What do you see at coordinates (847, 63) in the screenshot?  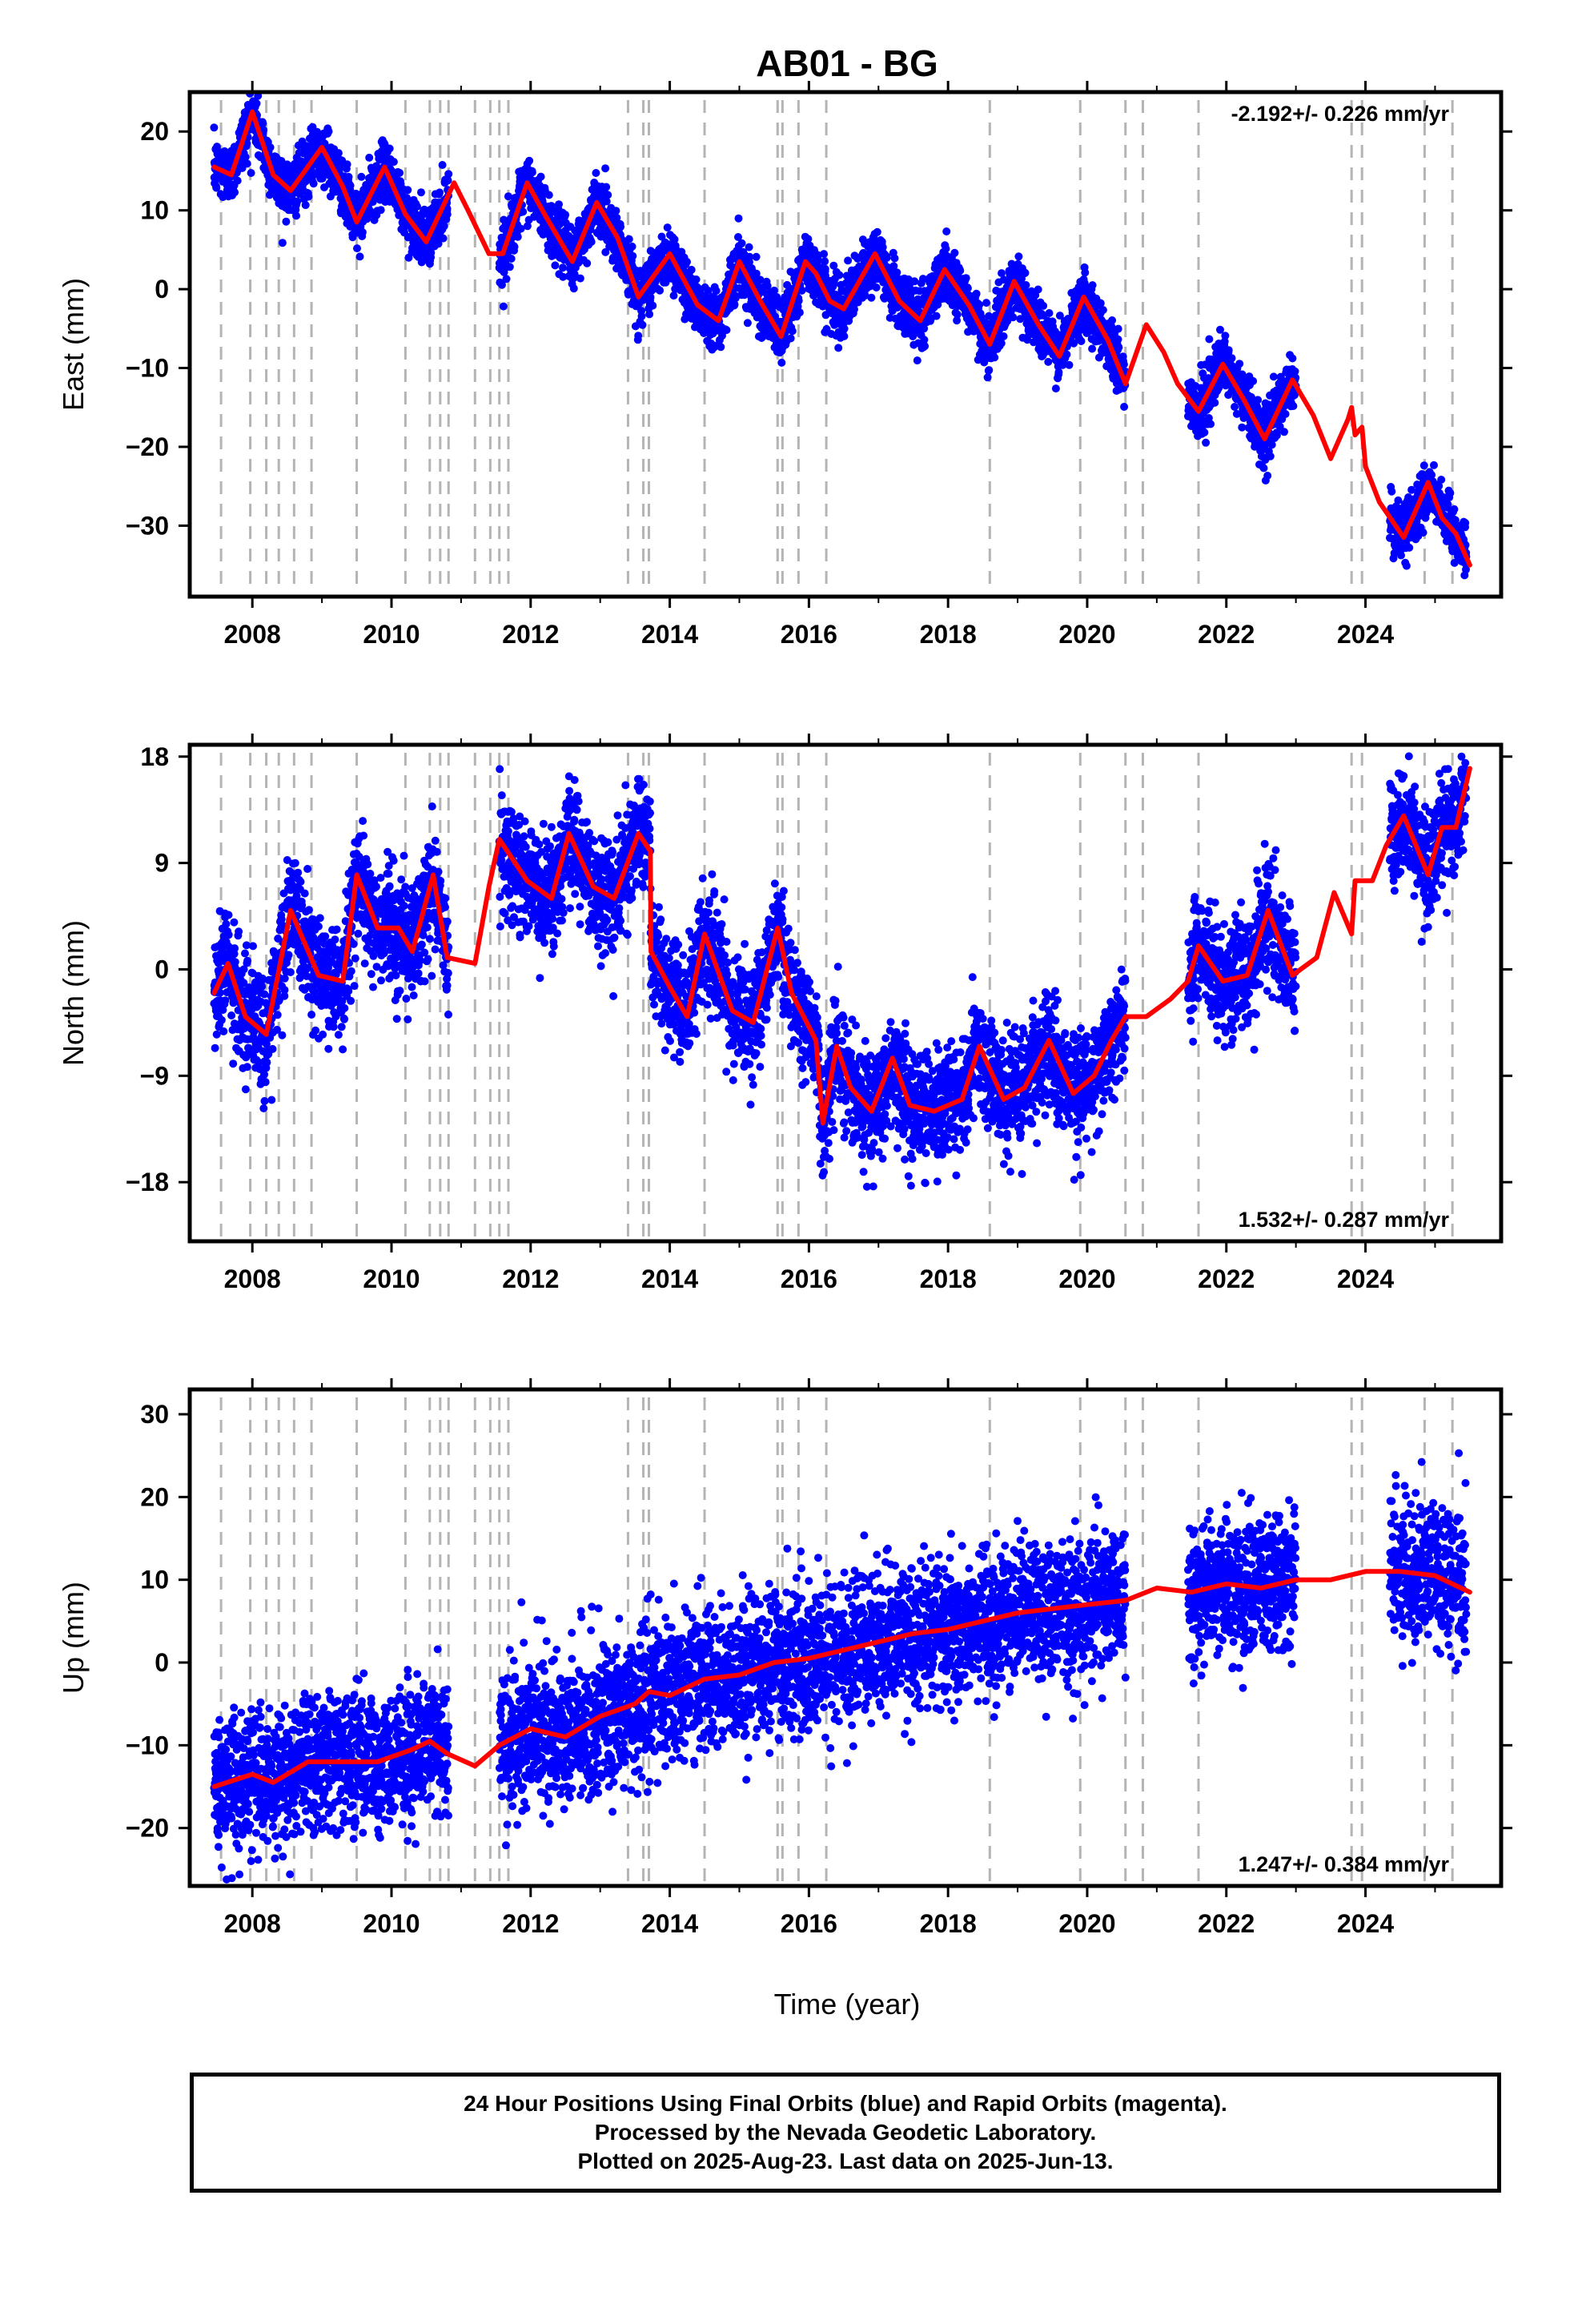 I see `chart-title: AB01 - BG` at bounding box center [847, 63].